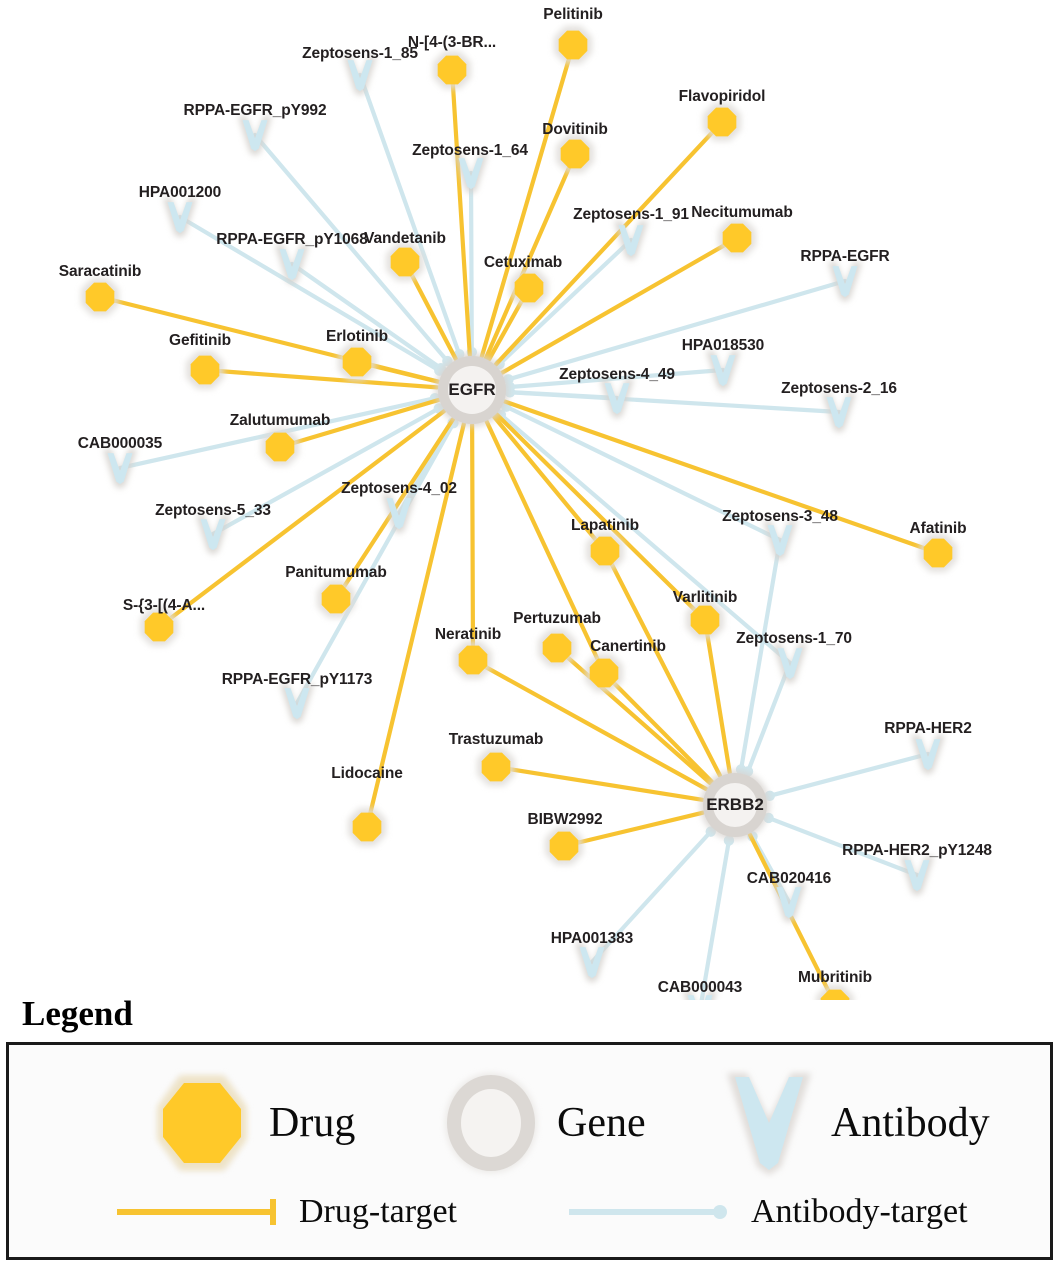  What do you see at coordinates (722, 96) in the screenshot?
I see `drug-node-label: Flavopiridol` at bounding box center [722, 96].